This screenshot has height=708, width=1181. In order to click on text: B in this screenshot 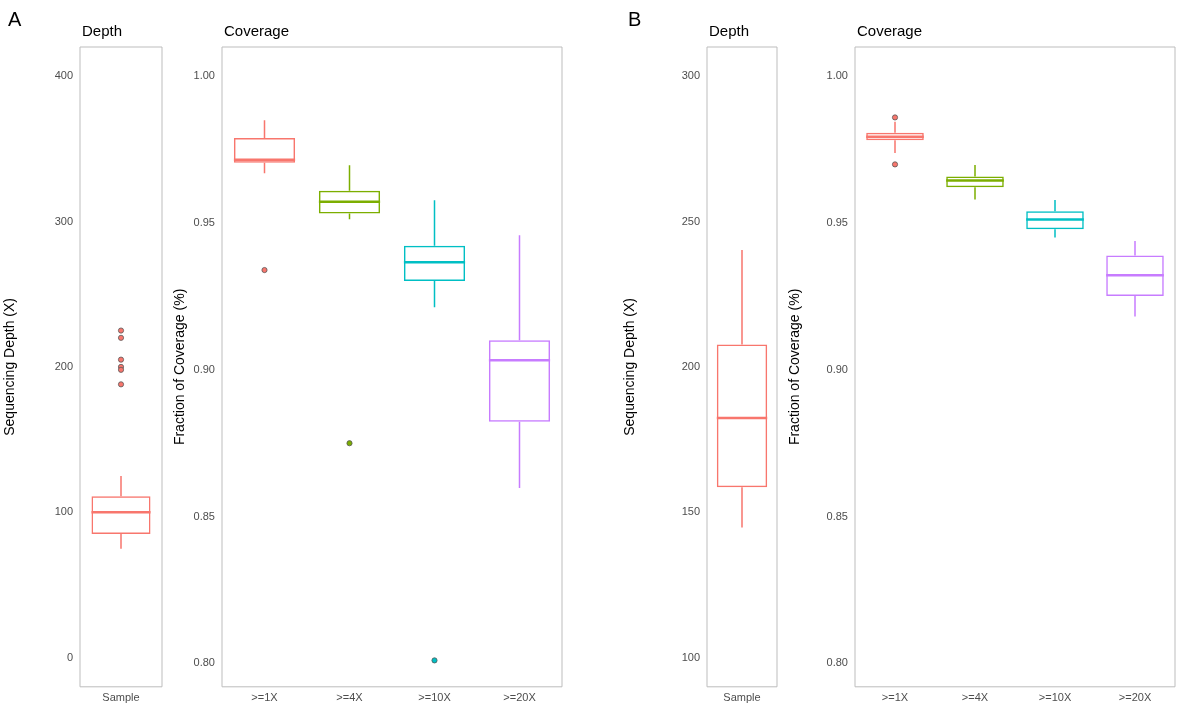, I will do `click(635, 19)`.